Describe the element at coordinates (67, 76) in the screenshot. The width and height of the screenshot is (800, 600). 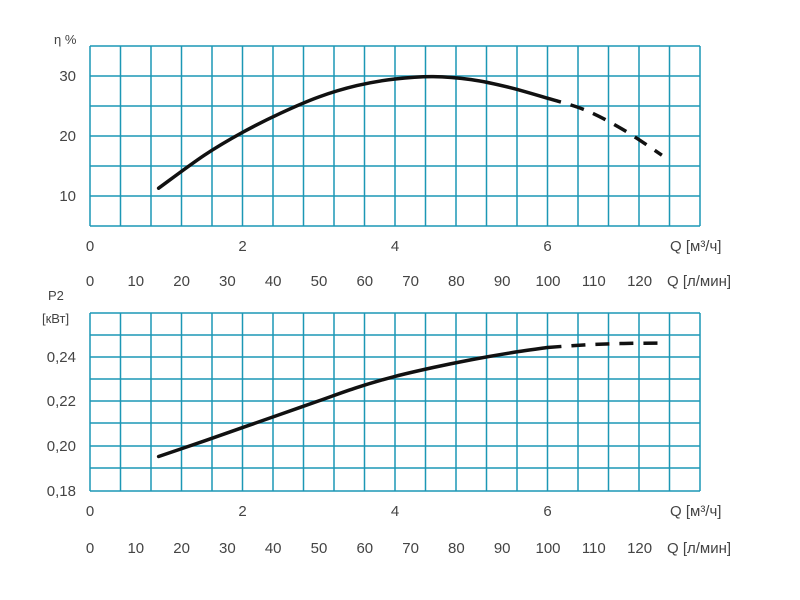
I see `y-tick-label: 30` at that location.